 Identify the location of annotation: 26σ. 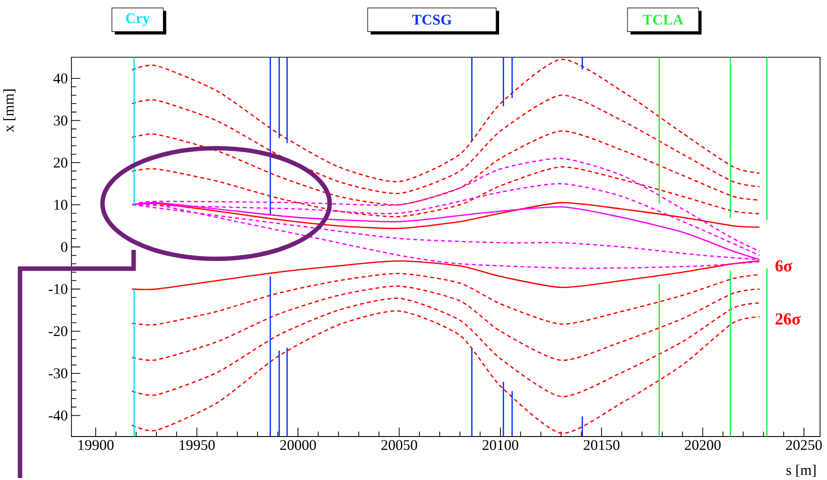
(788, 319).